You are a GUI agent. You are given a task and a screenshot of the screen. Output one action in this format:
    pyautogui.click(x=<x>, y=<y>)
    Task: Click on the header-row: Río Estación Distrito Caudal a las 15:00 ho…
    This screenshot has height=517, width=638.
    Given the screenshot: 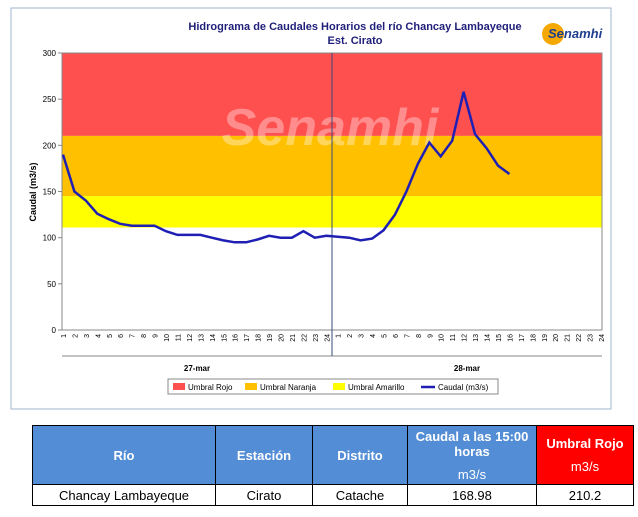 What is the action you would take?
    pyautogui.click(x=333, y=455)
    